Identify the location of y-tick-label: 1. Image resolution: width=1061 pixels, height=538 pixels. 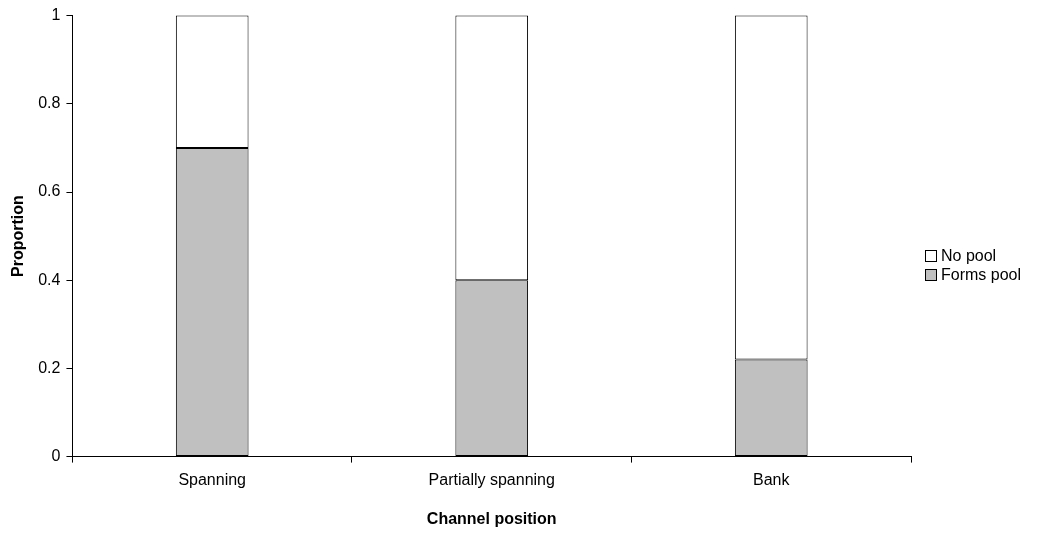
(56, 15).